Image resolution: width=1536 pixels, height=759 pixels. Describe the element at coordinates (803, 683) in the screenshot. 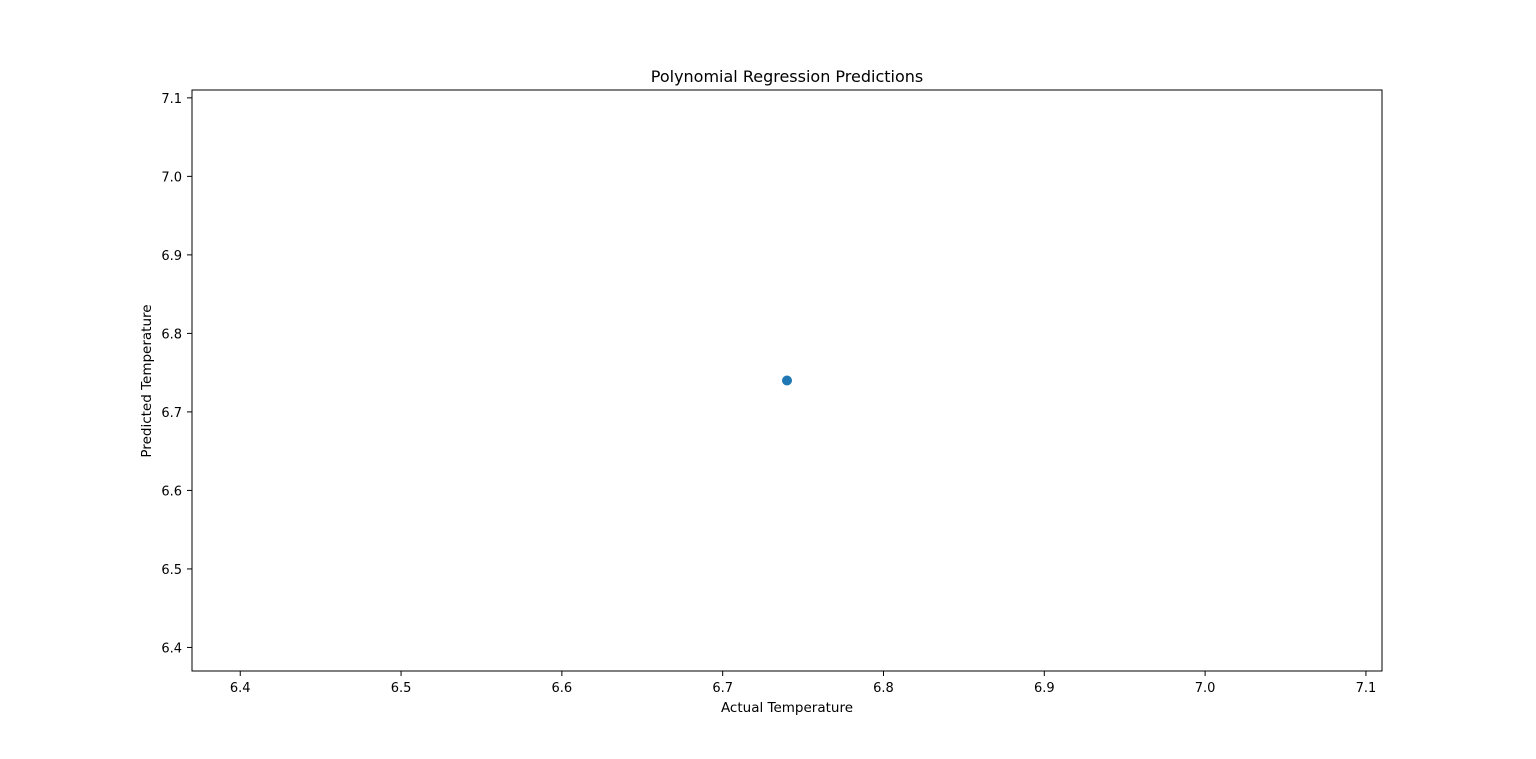

I see `x-axis-ticks: 6.4 6.5 6.6 6.7 6.8 6.9 7.0 7.1` at that location.